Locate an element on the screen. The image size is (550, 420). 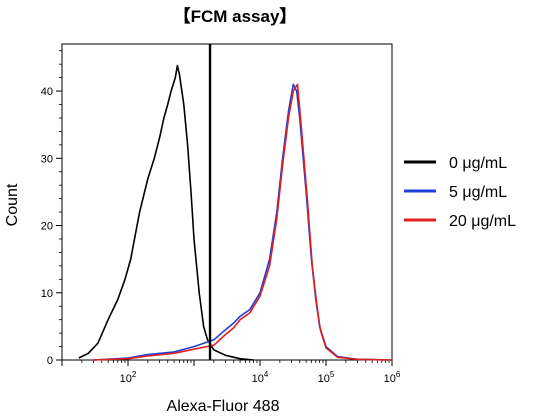
x-tick-label: 10² is located at coordinates (128, 377).